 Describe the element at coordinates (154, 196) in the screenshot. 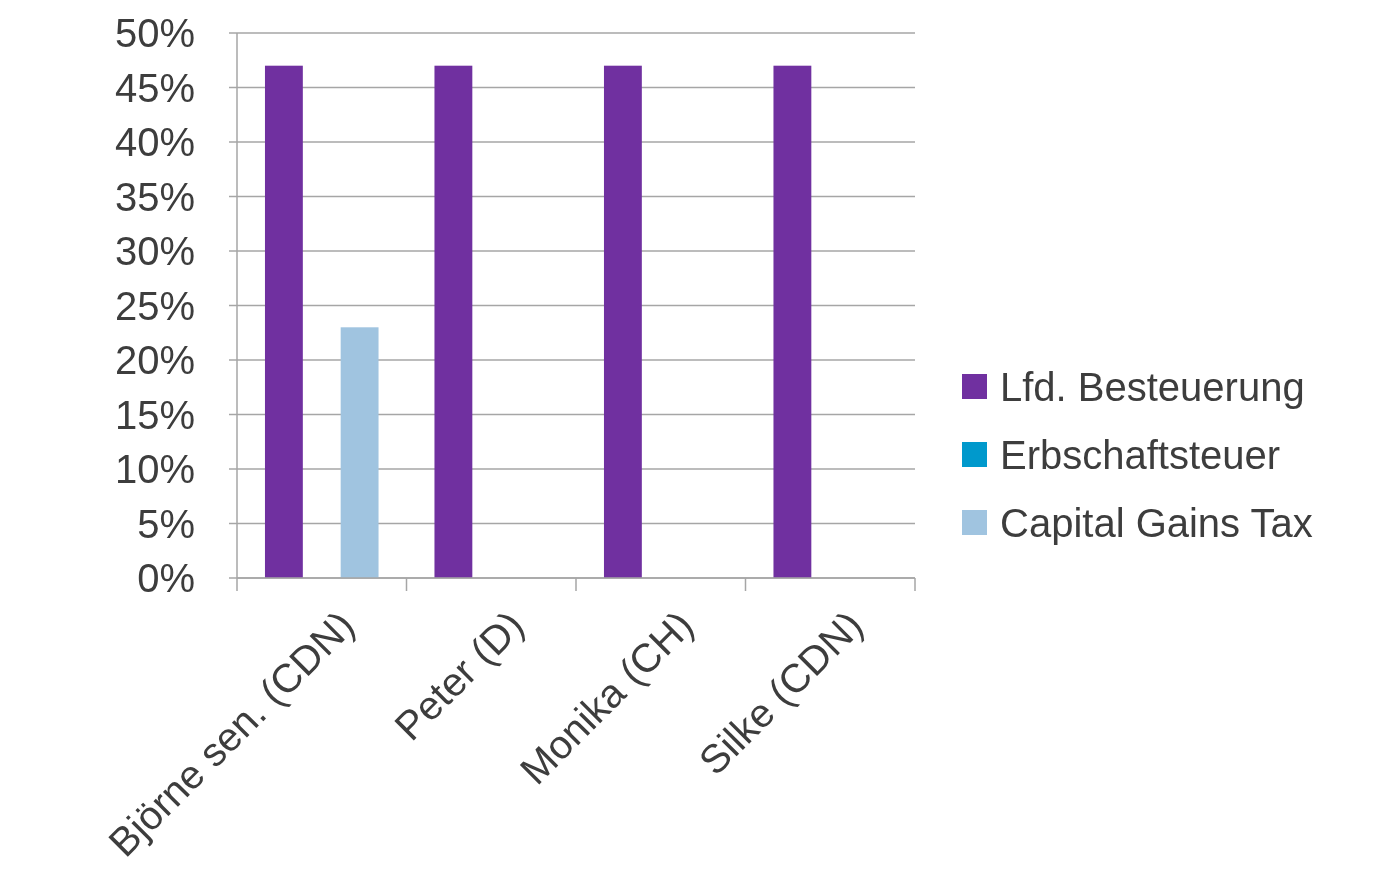

I see `y-tick-label: 35%` at that location.